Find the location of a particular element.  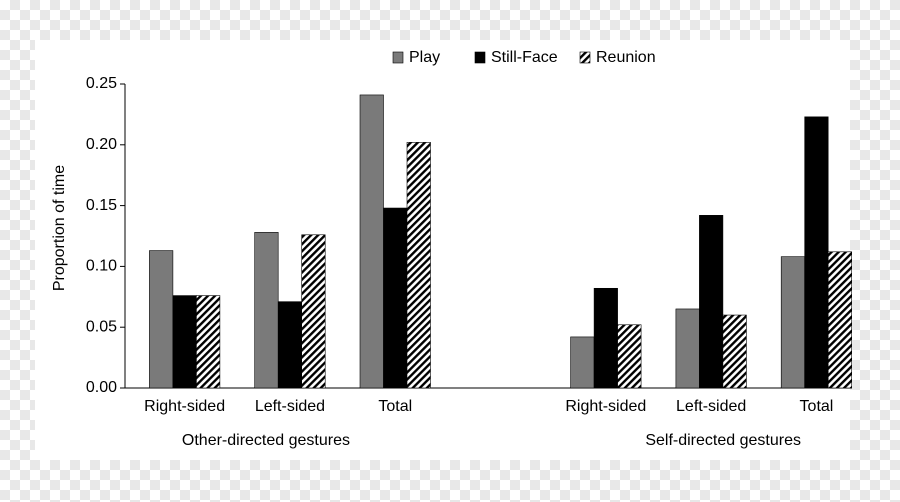

legend-label: Still-Face is located at coordinates (524, 57).